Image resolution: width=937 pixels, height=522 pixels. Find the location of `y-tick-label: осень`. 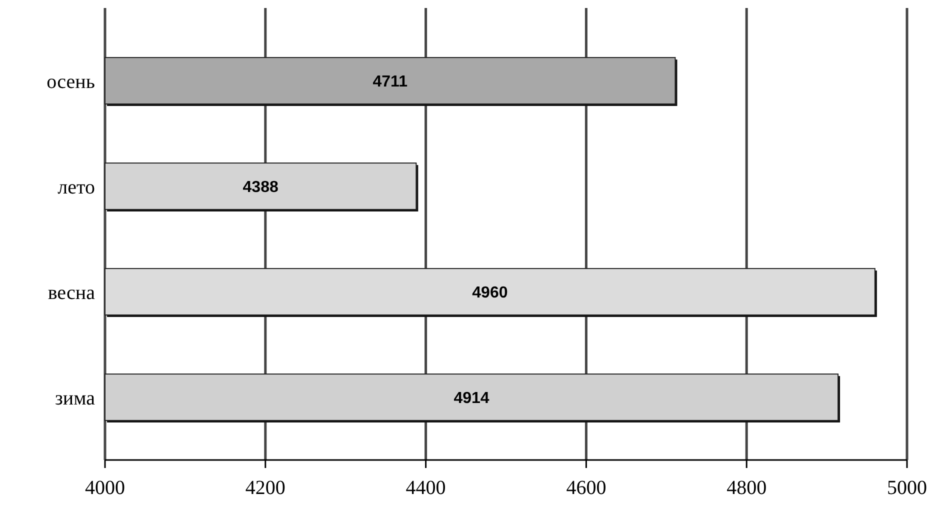

y-tick-label: осень is located at coordinates (70, 81).